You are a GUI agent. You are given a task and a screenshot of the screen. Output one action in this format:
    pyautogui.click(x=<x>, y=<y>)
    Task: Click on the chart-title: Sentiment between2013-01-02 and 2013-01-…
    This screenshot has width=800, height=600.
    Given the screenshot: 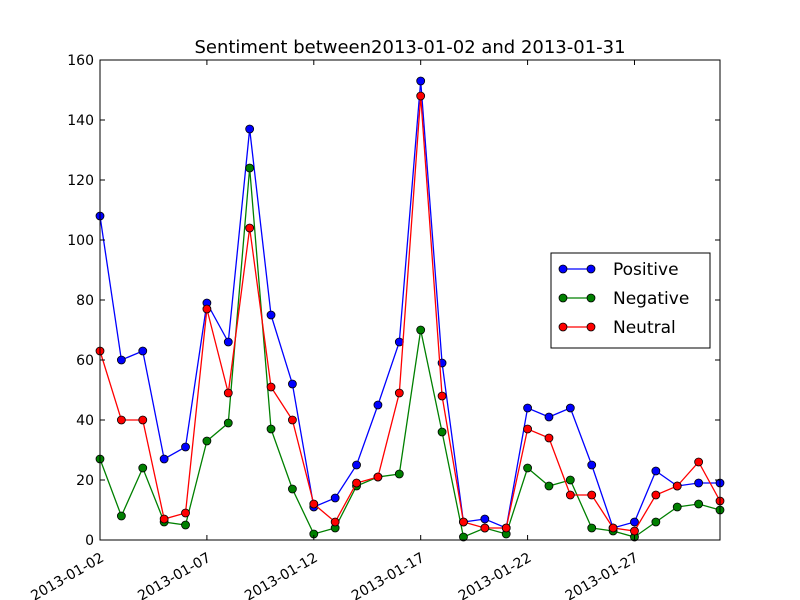 What is the action you would take?
    pyautogui.click(x=409, y=47)
    